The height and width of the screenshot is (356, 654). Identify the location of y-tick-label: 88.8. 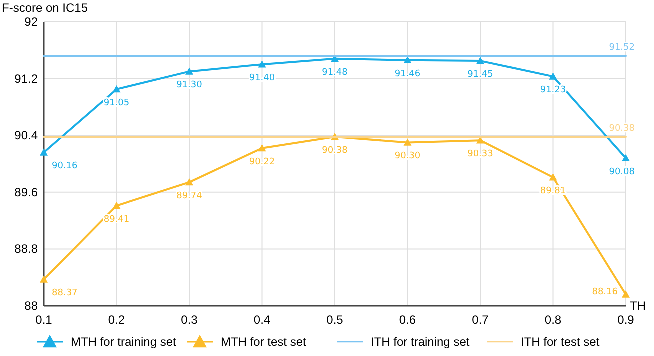
(26, 249).